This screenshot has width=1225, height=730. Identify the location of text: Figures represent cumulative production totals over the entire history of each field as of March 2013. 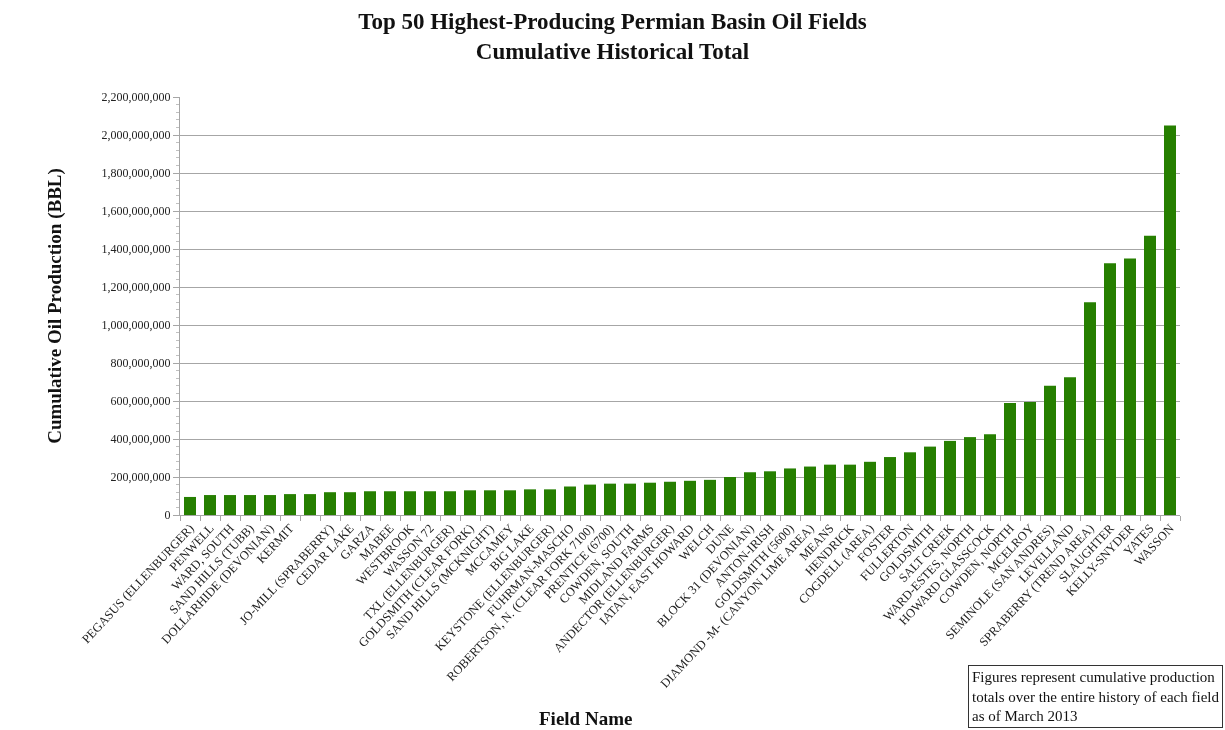
(1096, 696).